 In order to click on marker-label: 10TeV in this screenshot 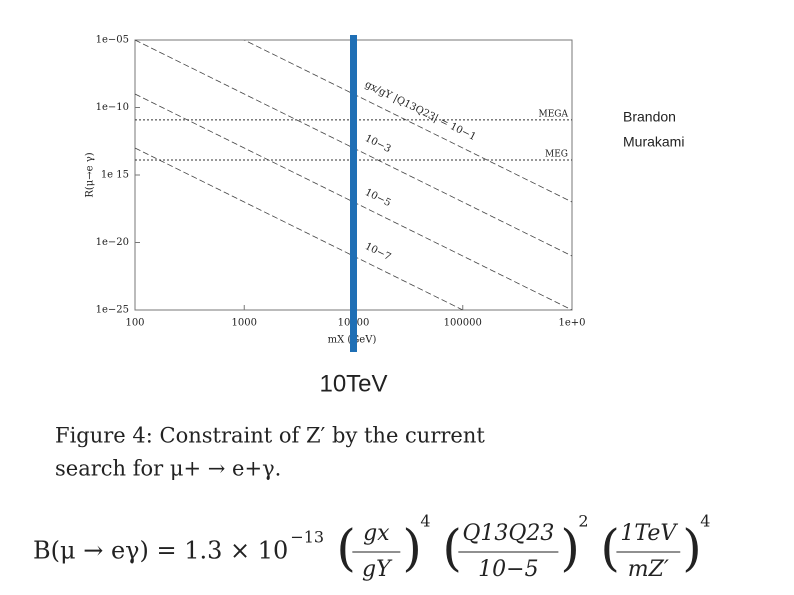, I will do `click(353, 383)`.